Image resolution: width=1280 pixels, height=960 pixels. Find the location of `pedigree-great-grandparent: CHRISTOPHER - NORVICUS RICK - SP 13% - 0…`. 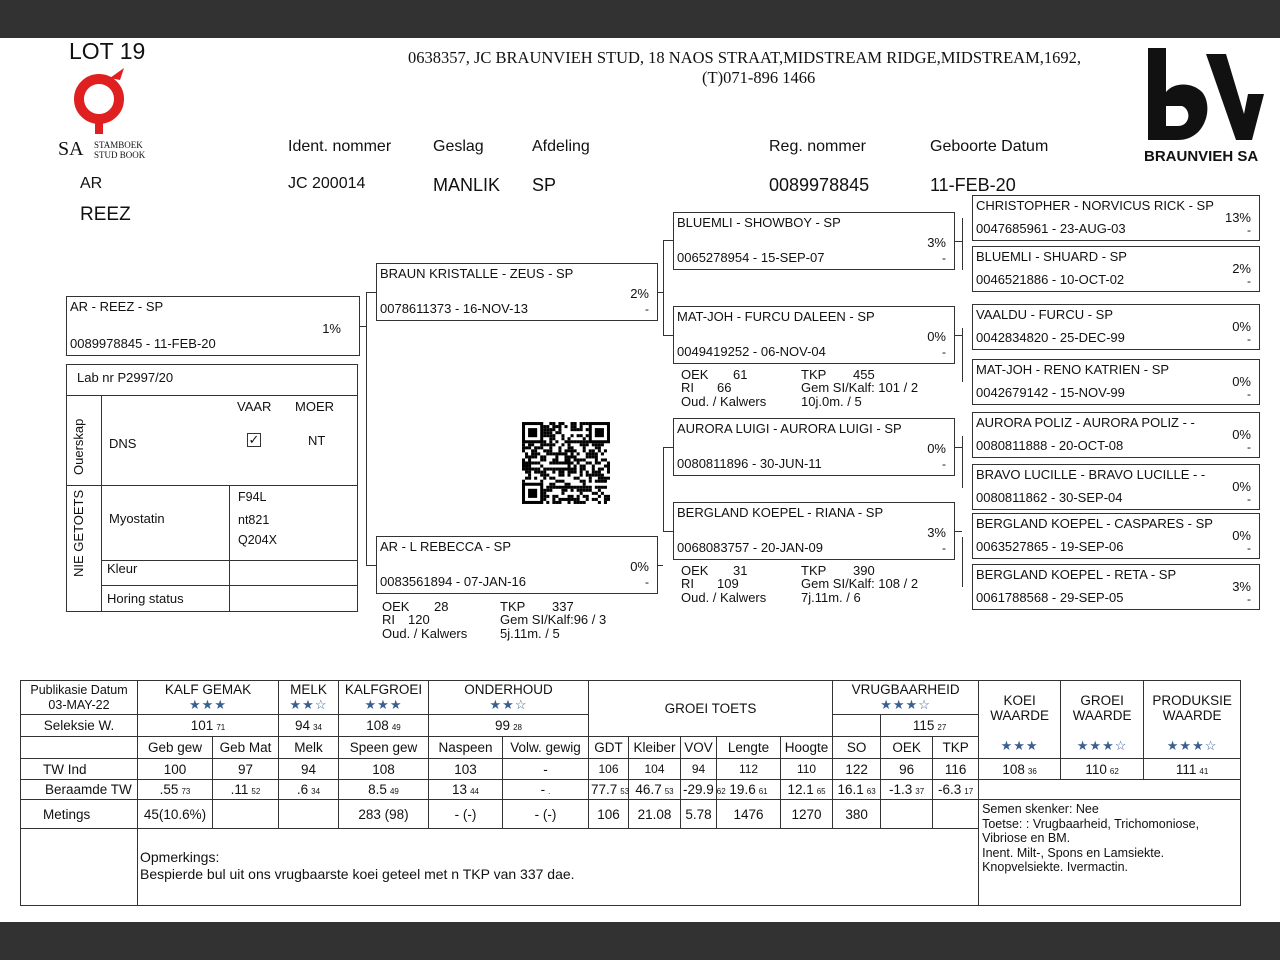

pedigree-great-grandparent: CHRISTOPHER - NORVICUS RICK - SP 13% - 0… is located at coordinates (1116, 218).